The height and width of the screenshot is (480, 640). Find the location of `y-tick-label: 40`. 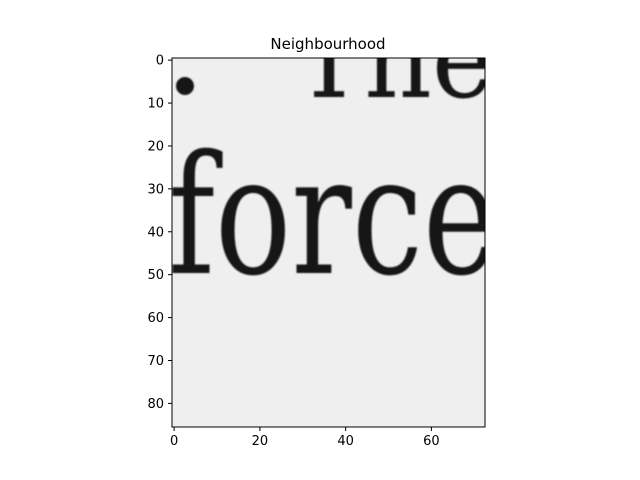

y-tick-label: 40 is located at coordinates (155, 232).